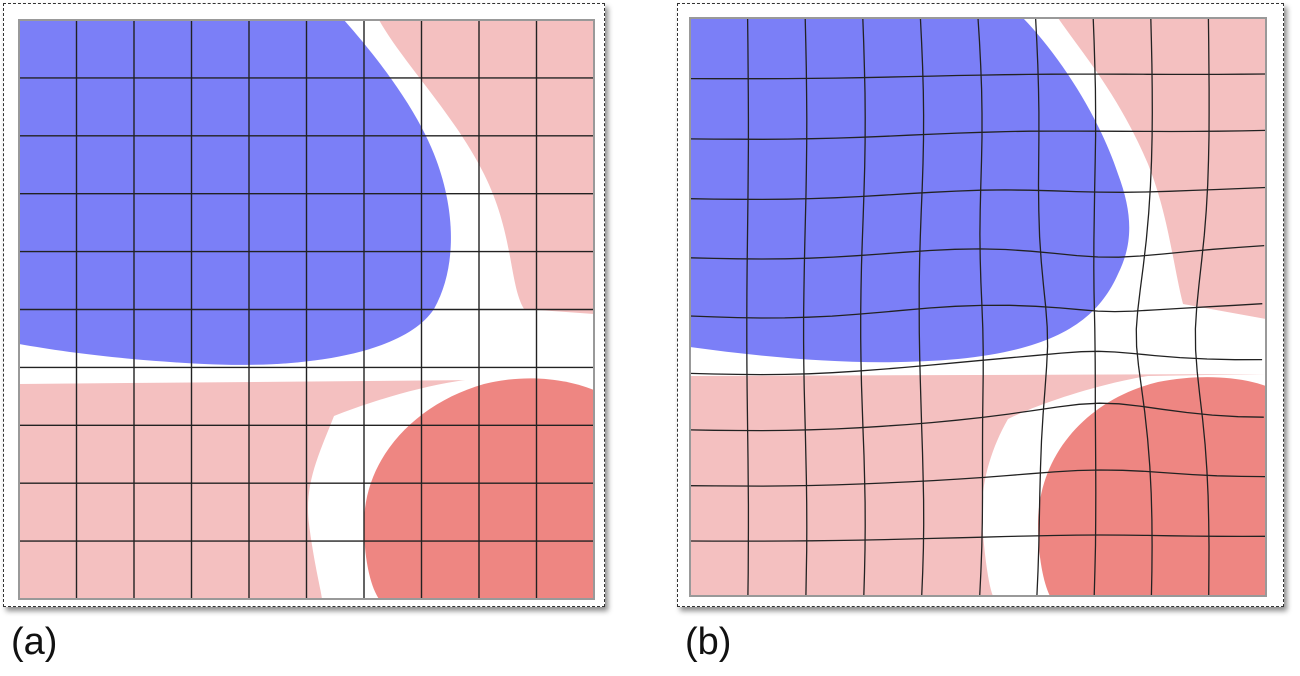 The height and width of the screenshot is (676, 1300). I want to click on caption-a: (a), so click(34, 642).